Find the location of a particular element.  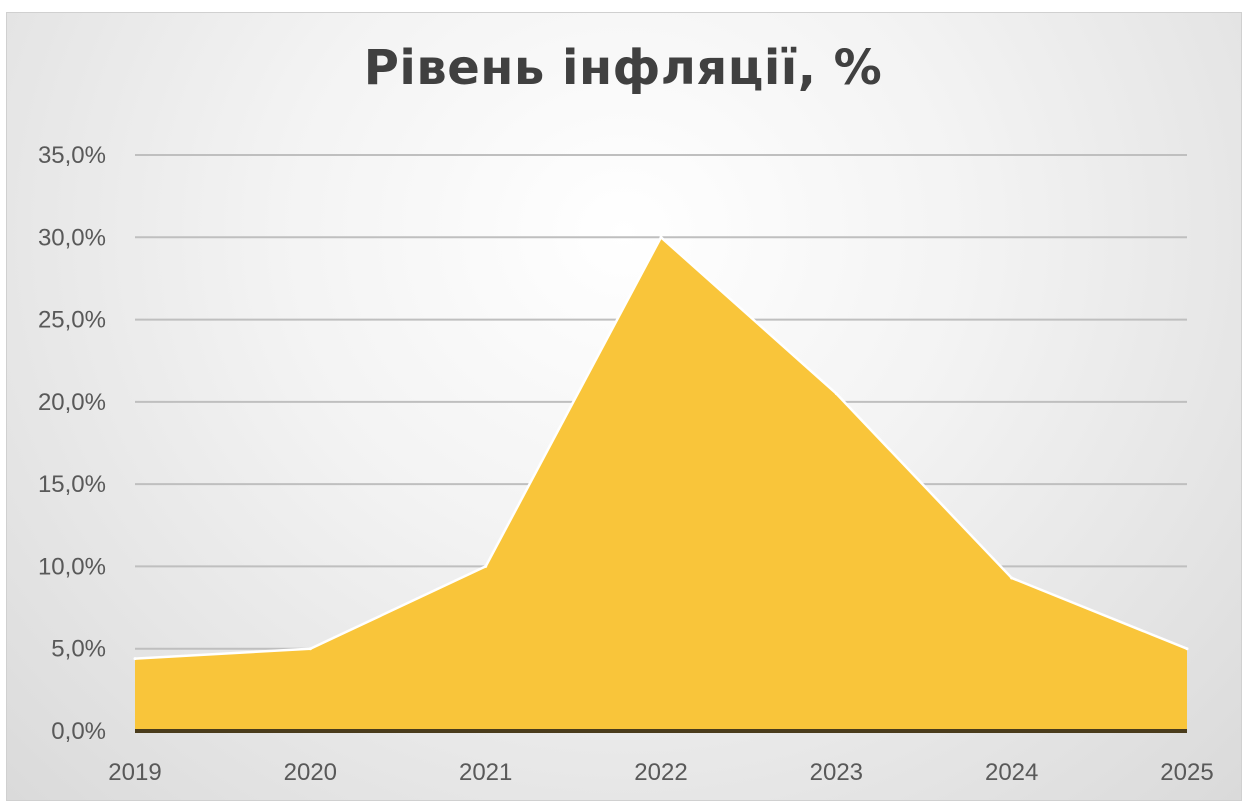

y-tick-labels: 0,0% 5,0% 10,0% 15,0% 20,0% 25,0% 30,0% 35,0% is located at coordinates (72, 443).